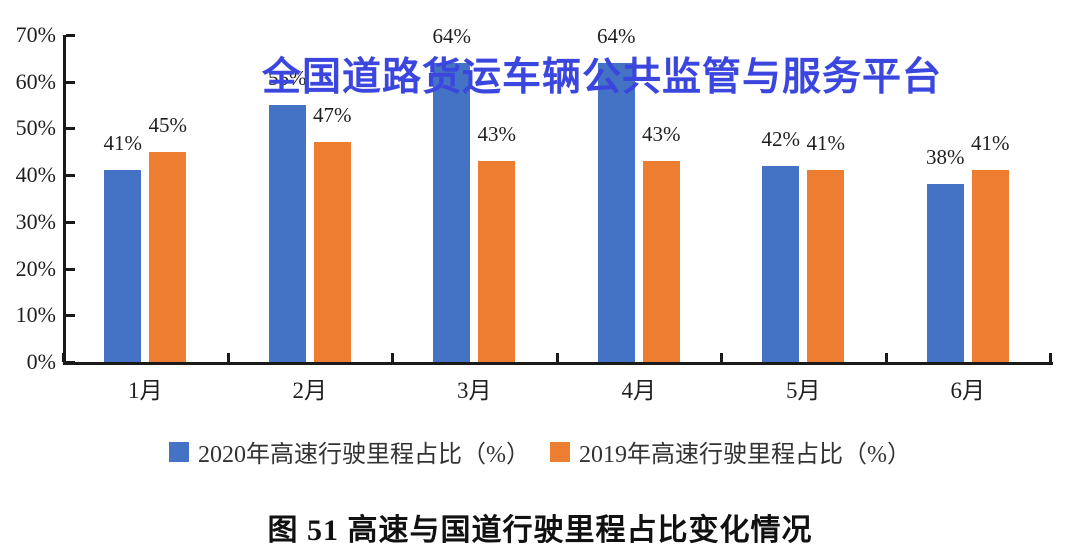 The height and width of the screenshot is (551, 1080). I want to click on bar-2020年高速行驶里程占比（%）-3月, so click(452, 212).